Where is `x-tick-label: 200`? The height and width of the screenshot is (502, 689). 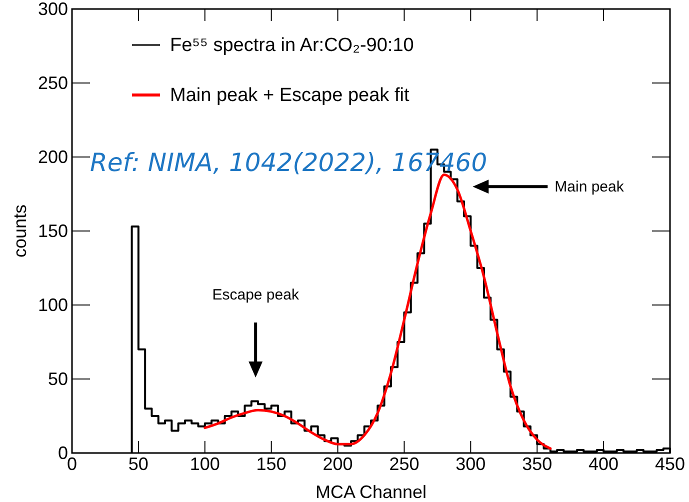
x-tick-label: 200 is located at coordinates (337, 464).